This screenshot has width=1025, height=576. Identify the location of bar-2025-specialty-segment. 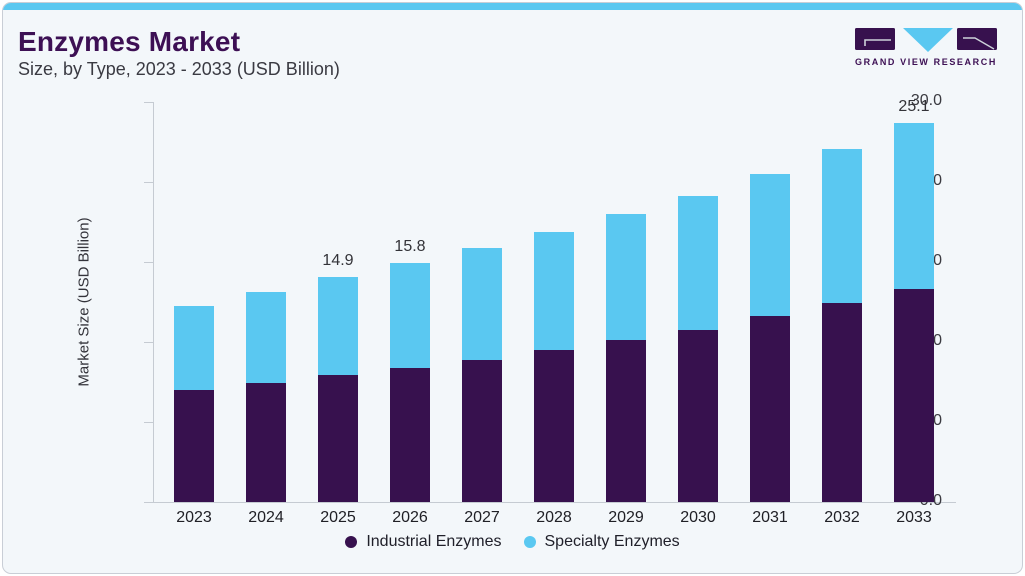
(338, 326).